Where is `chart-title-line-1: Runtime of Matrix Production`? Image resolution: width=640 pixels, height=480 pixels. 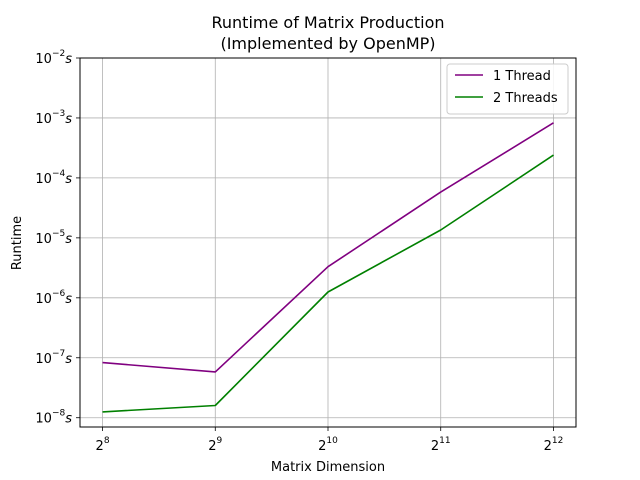 chart-title-line-1: Runtime of Matrix Production is located at coordinates (327, 22).